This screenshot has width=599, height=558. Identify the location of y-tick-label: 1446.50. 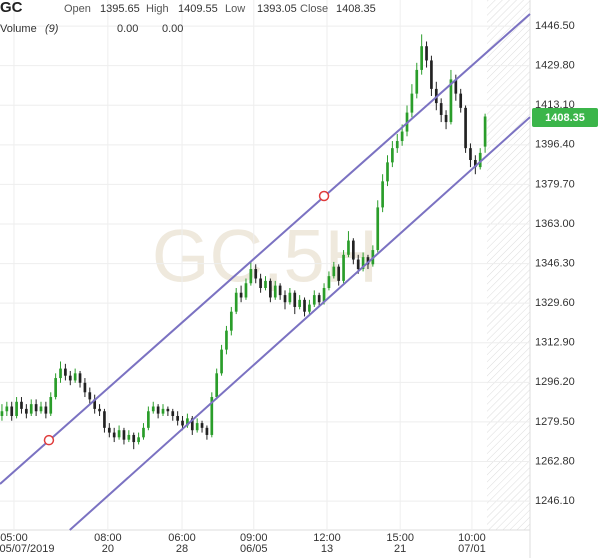
(555, 26).